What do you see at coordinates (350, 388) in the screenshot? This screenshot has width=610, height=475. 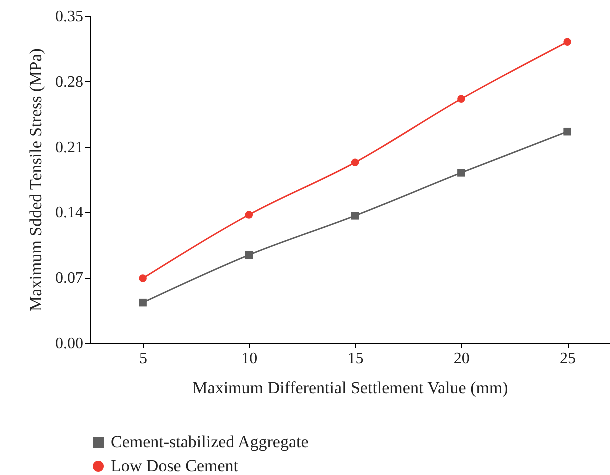 I see `x-axis-title: Maximum Differential Settlement Value (mm)` at bounding box center [350, 388].